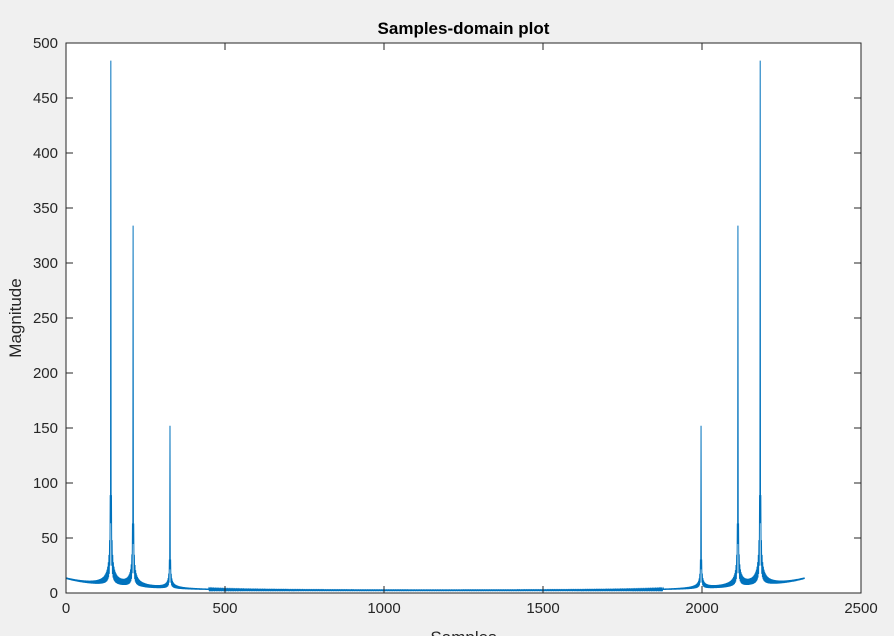 This screenshot has height=636, width=894. What do you see at coordinates (66, 608) in the screenshot?
I see `x-tick-label: 0` at bounding box center [66, 608].